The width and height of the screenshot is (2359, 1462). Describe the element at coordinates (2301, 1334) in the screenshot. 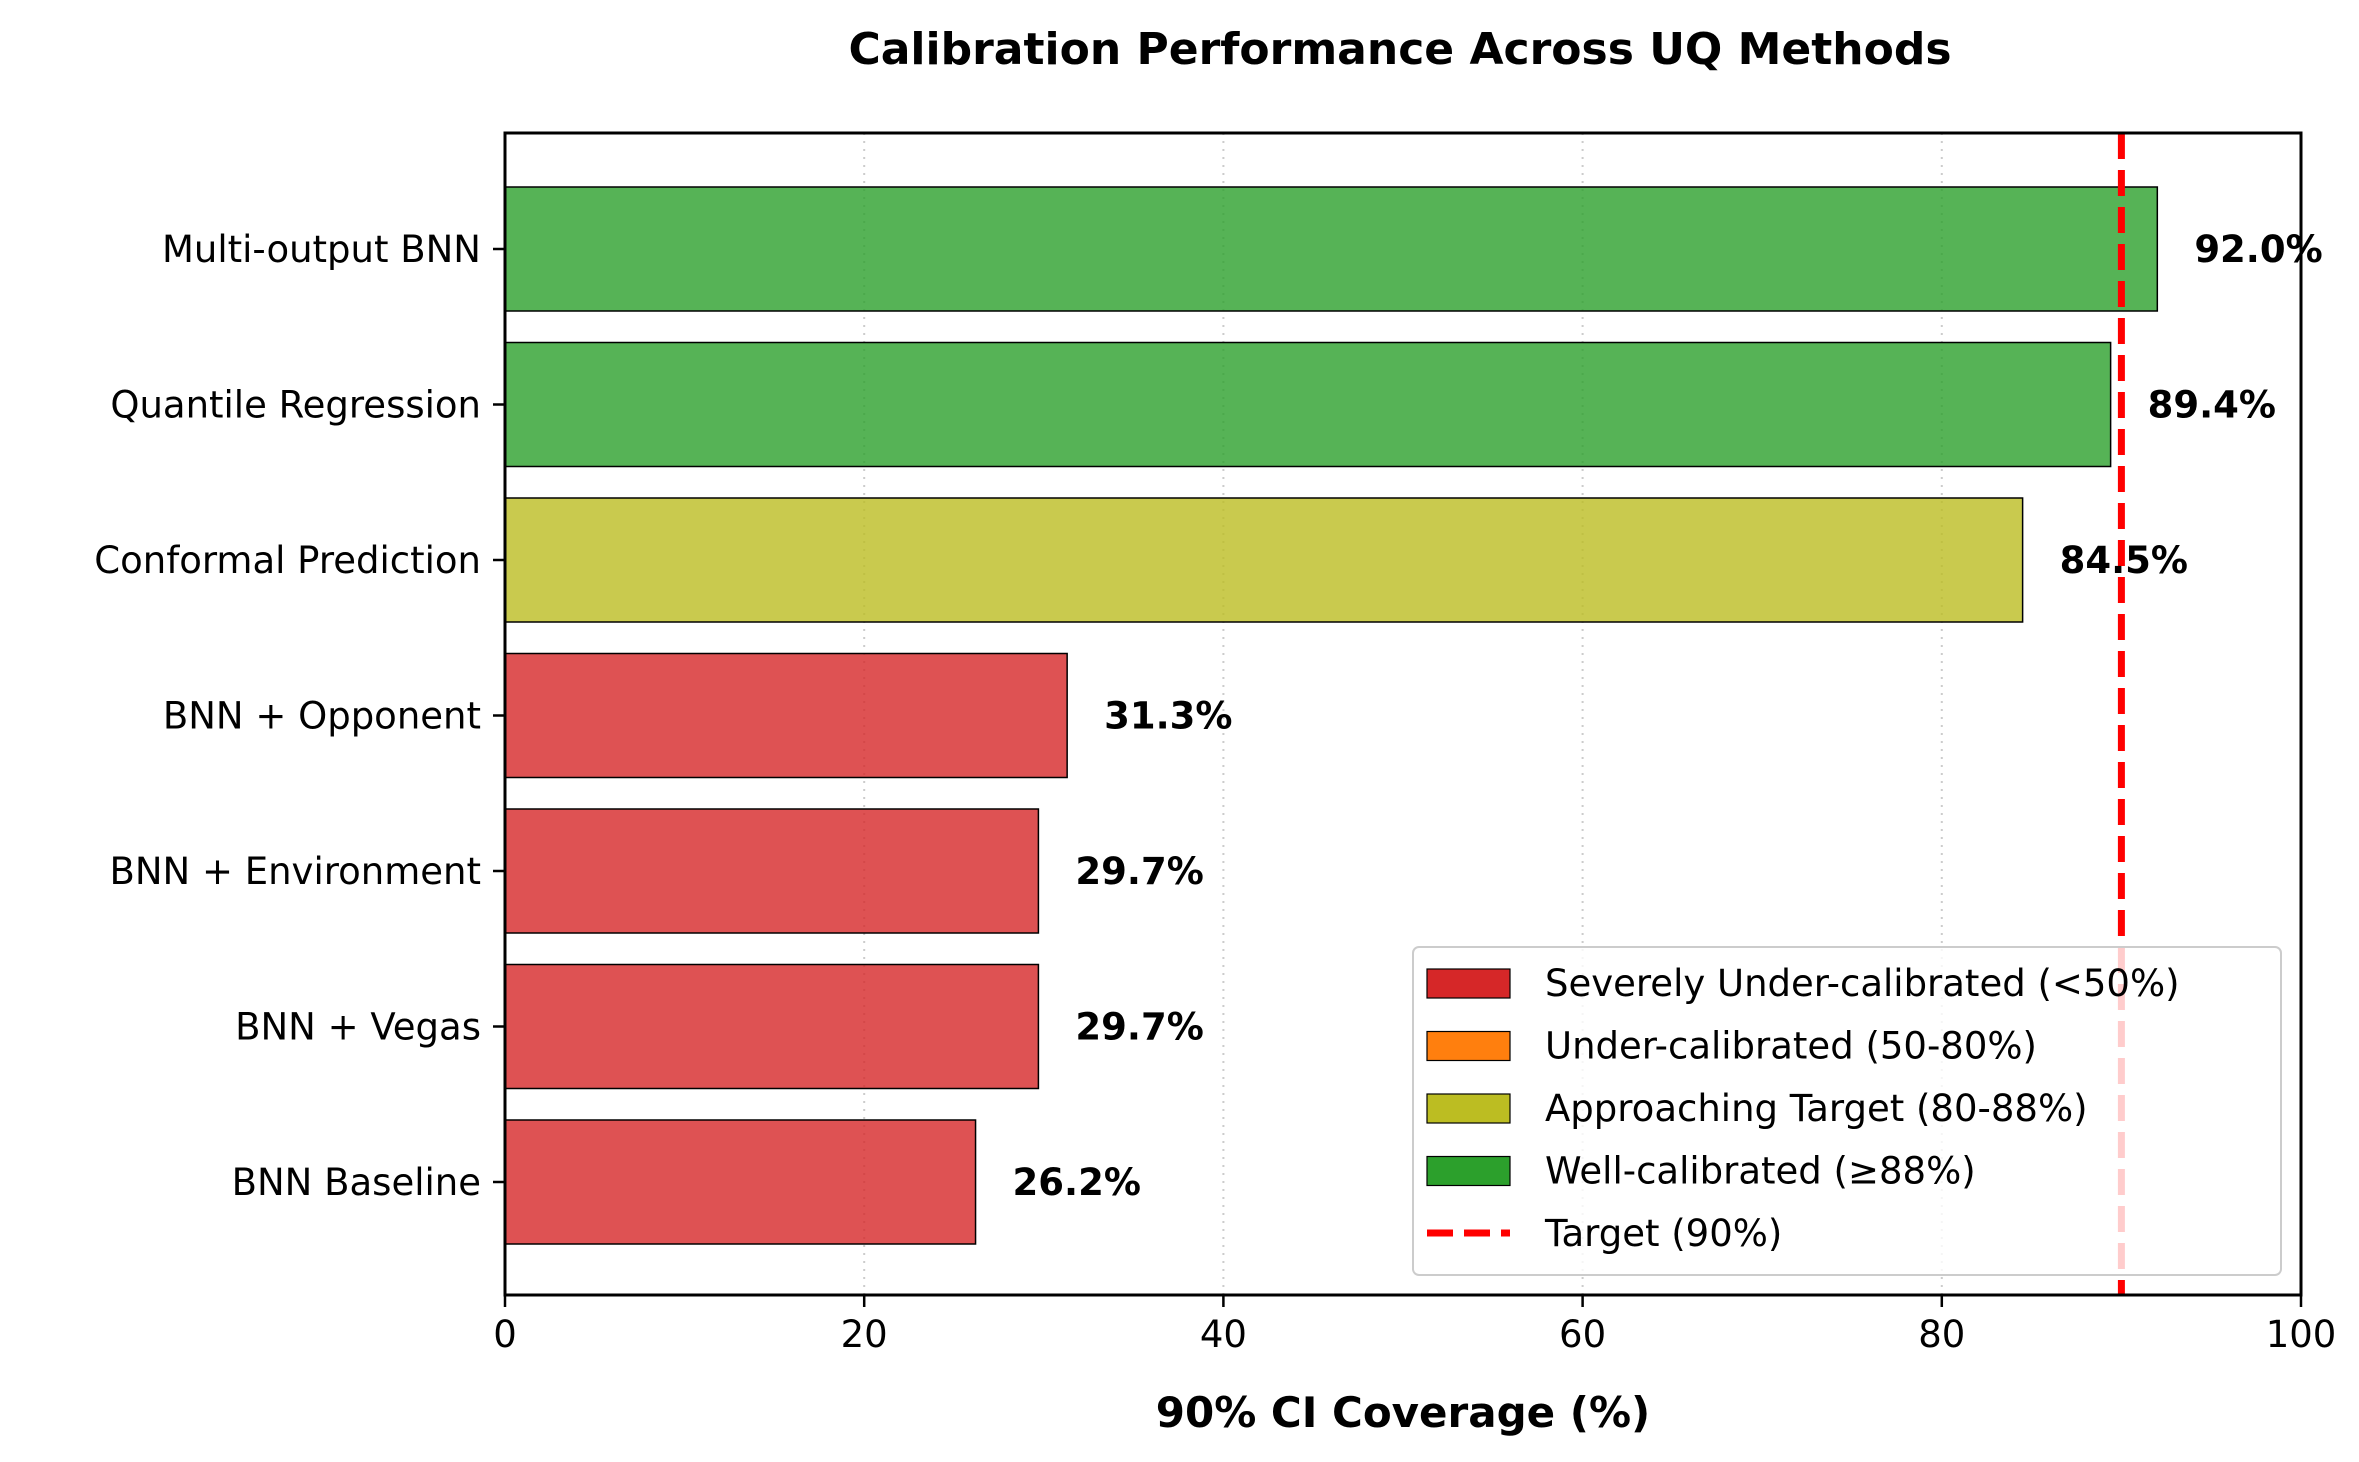

I see `x-tick-label-5: 100` at that location.